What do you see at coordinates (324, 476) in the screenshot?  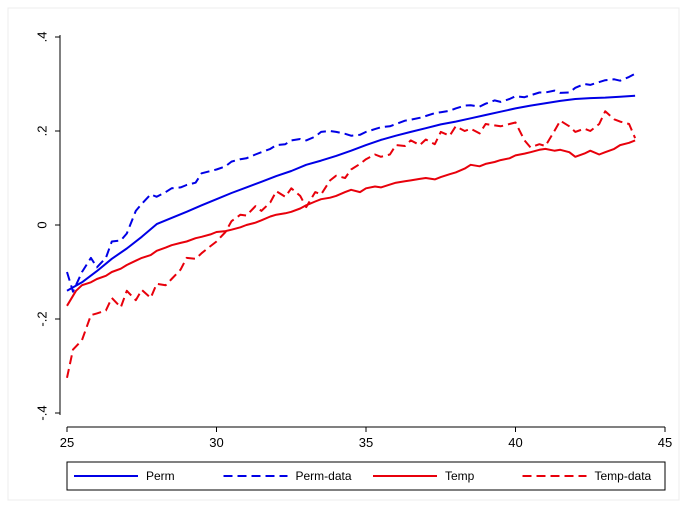 I see `legend-label-perm-data: Perm-data` at bounding box center [324, 476].